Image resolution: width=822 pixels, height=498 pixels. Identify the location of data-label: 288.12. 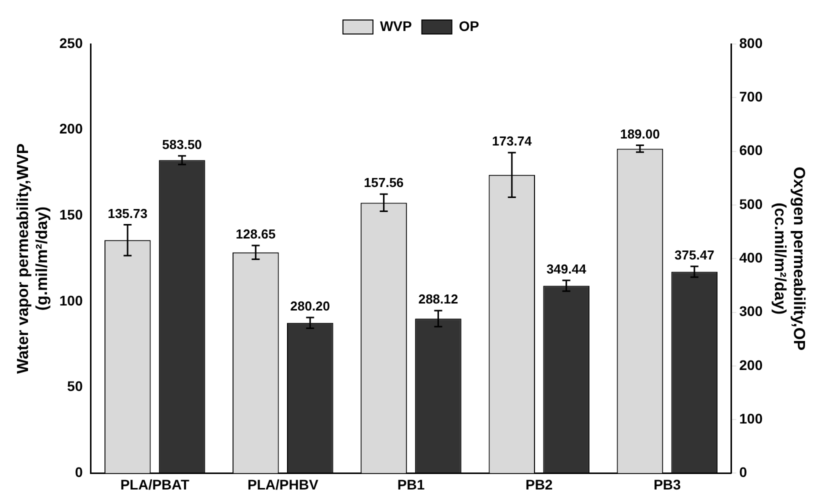
(438, 299).